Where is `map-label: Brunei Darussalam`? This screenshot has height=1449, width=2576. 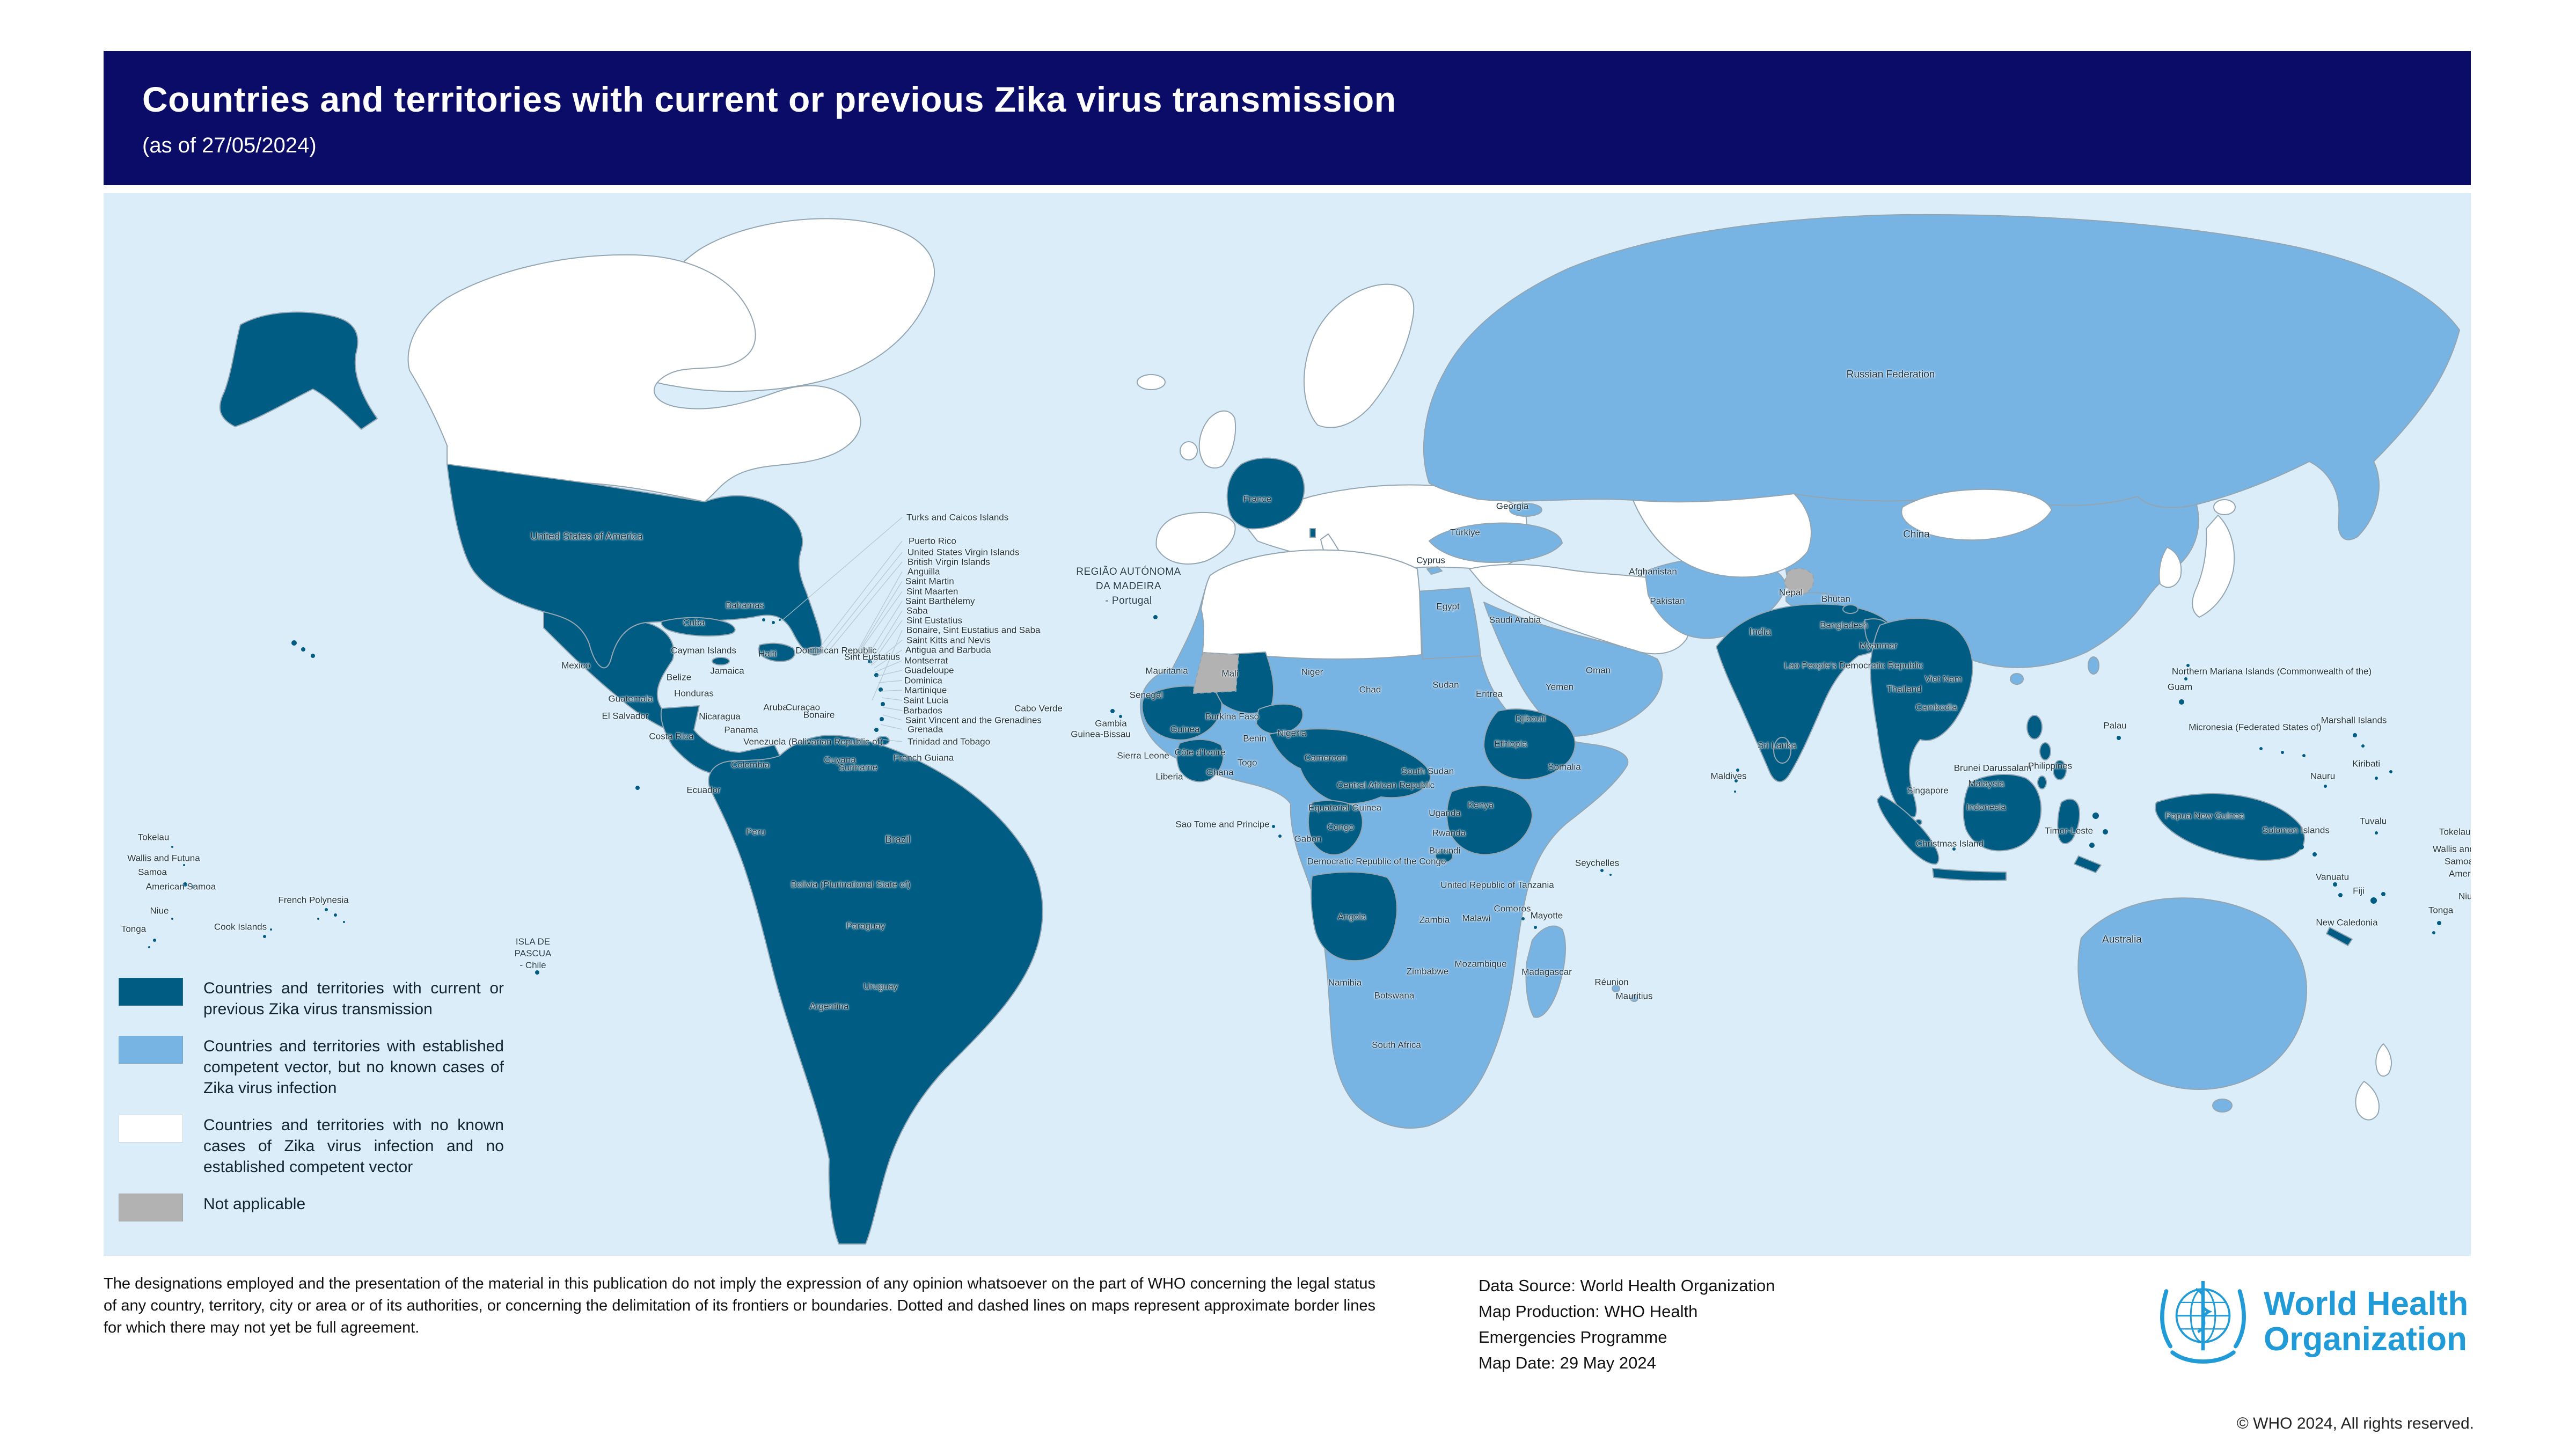
map-label: Brunei Darussalam is located at coordinates (1992, 768).